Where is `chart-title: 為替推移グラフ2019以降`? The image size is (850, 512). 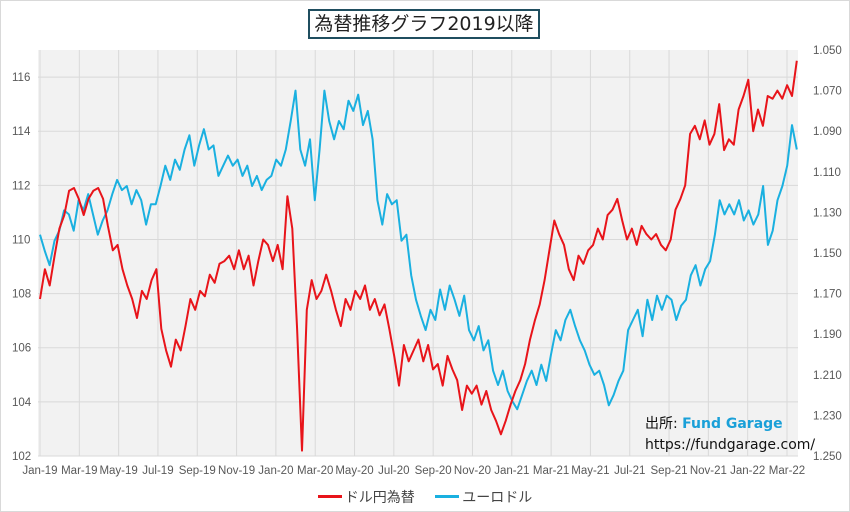 chart-title: 為替推移グラフ2019以降 is located at coordinates (424, 24).